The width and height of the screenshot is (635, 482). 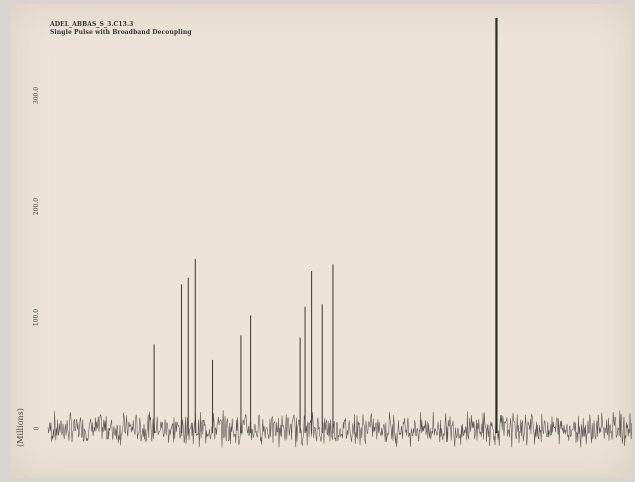 I want to click on y-tick-label: 200.0, so click(x=37, y=207).